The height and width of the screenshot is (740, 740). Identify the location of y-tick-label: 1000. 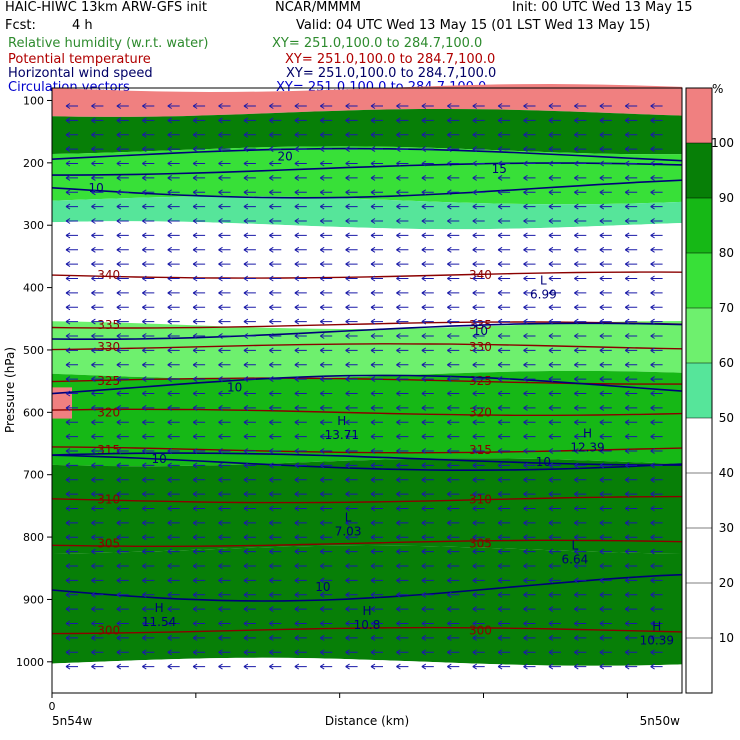
(30, 662).